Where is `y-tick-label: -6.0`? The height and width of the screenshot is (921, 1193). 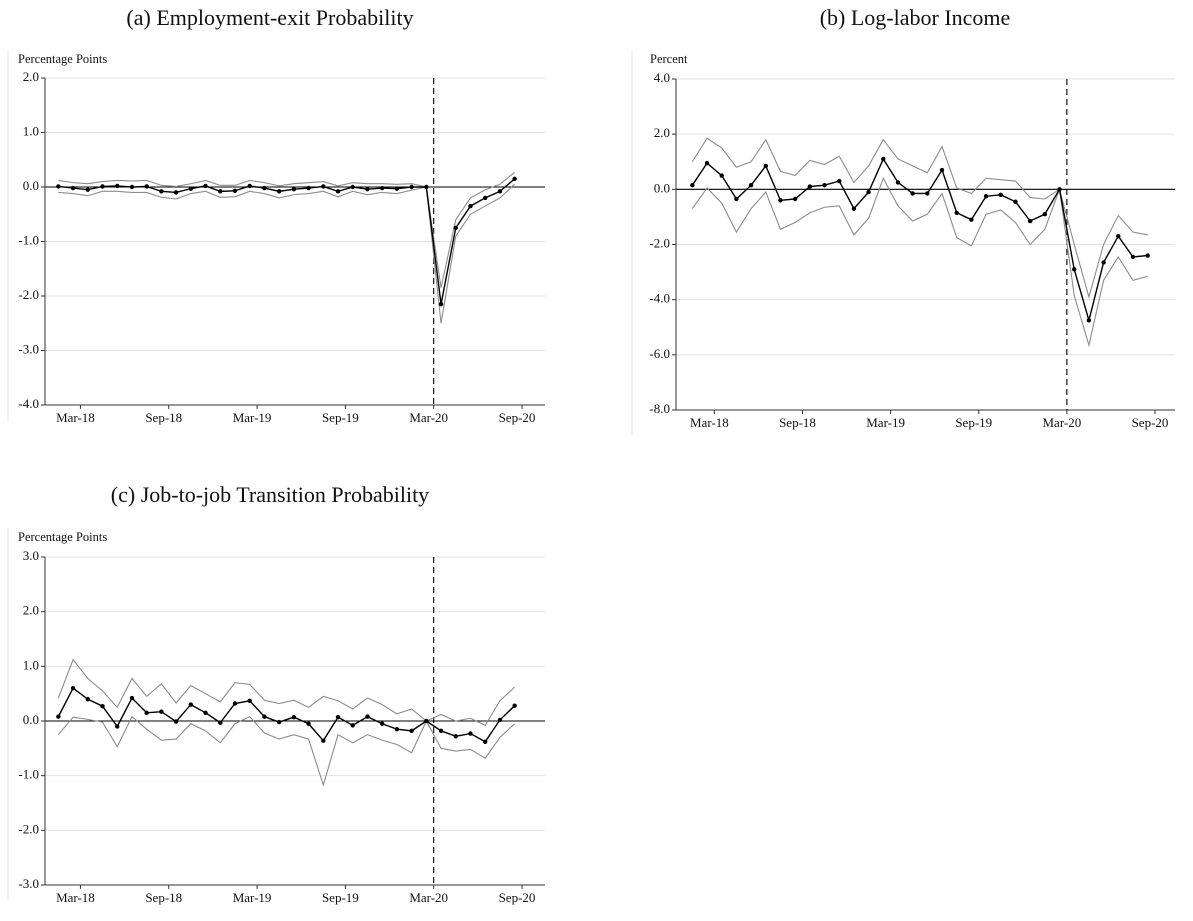
y-tick-label: -6.0 is located at coordinates (659, 353).